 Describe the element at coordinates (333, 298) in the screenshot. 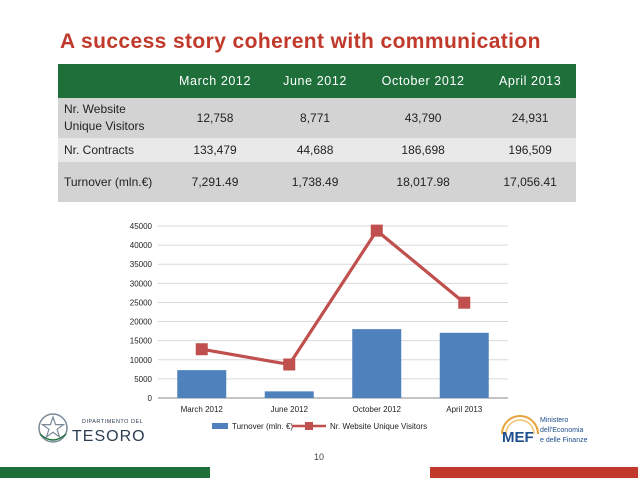

I see `series-line` at that location.